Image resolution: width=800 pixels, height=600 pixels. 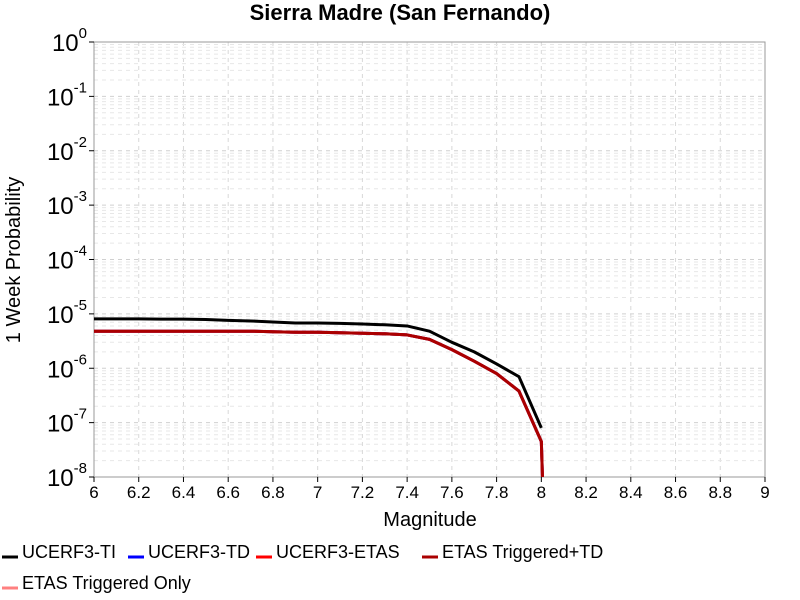 I want to click on x-tick-label: 8.8, so click(x=720, y=492).